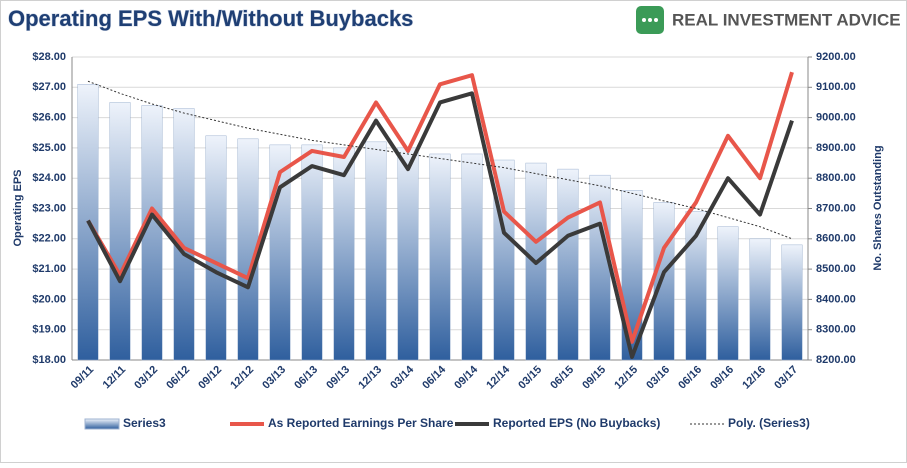 The width and height of the screenshot is (907, 468). Describe the element at coordinates (576, 423) in the screenshot. I see `legend-label: Reported EPS (No Buybacks)` at that location.